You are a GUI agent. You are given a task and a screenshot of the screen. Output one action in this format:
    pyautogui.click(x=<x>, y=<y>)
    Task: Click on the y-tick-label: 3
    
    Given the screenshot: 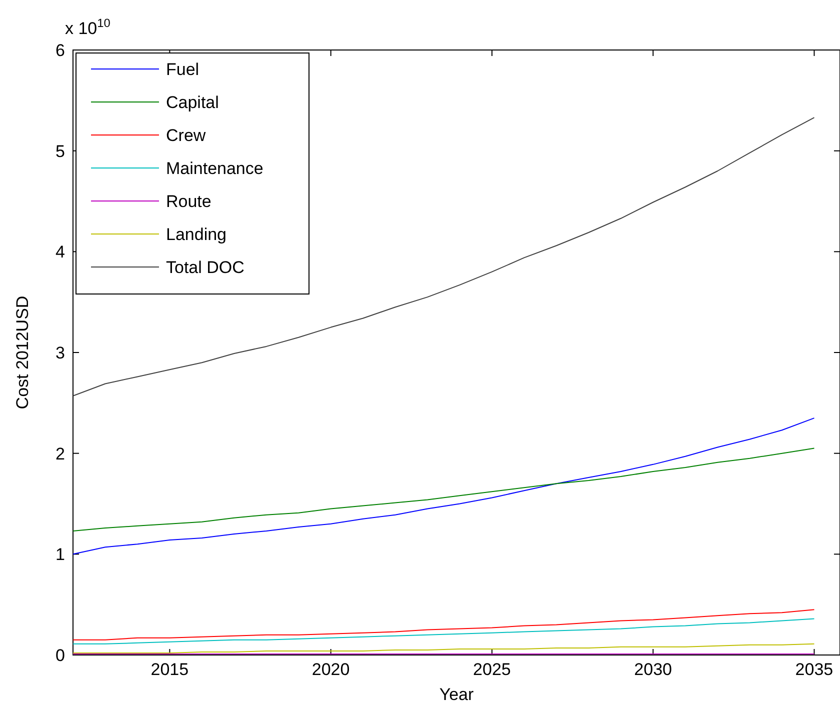 What is the action you would take?
    pyautogui.click(x=60, y=353)
    